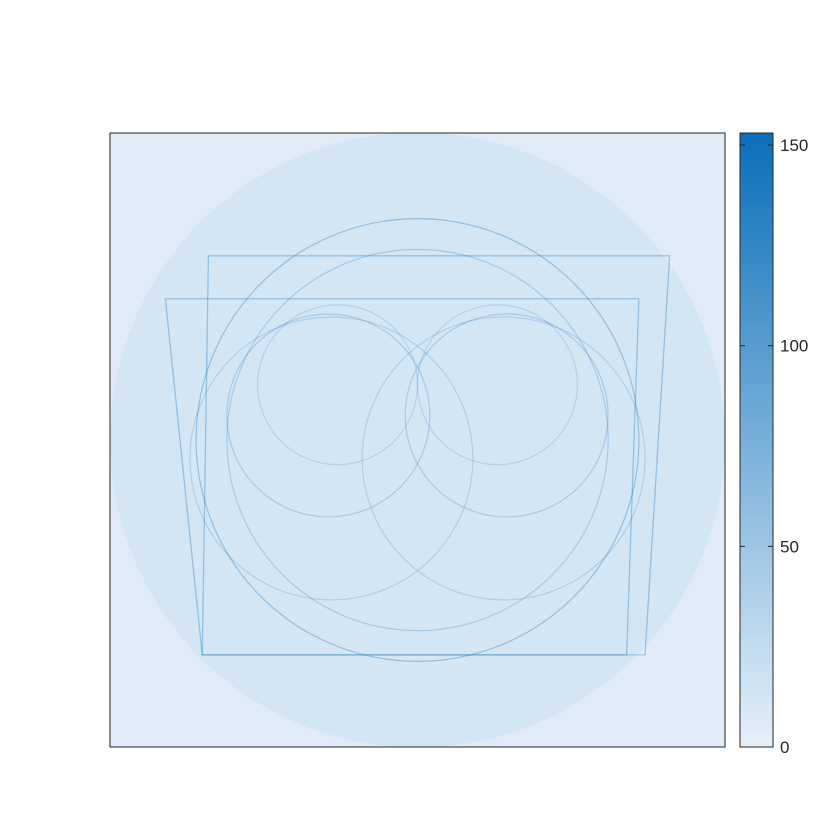 The width and height of the screenshot is (840, 840). I want to click on colorbar-tick-label: 150, so click(794, 145).